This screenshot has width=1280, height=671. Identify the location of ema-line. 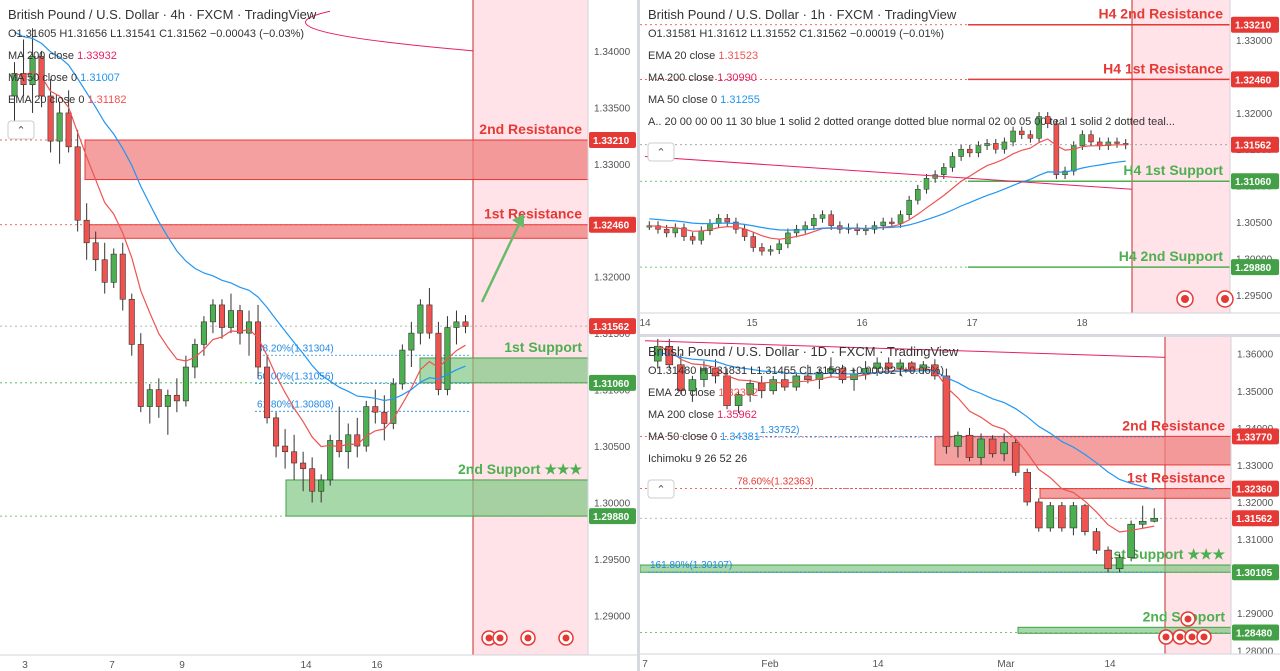
(887, 189).